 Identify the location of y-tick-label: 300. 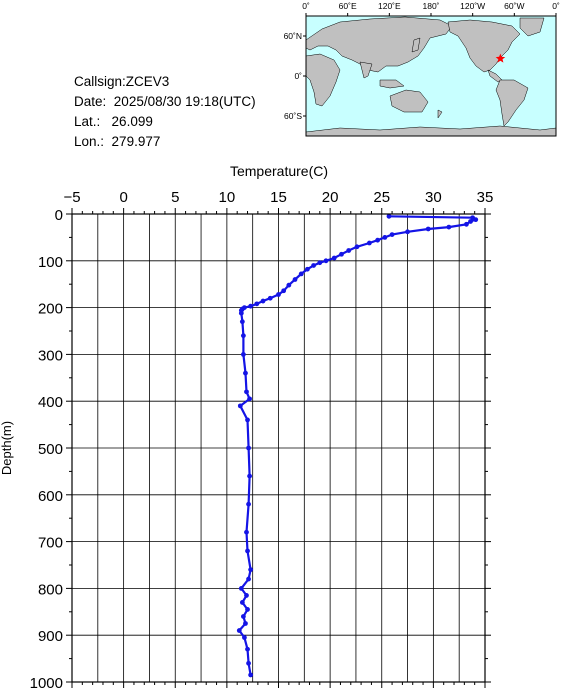
(50, 355).